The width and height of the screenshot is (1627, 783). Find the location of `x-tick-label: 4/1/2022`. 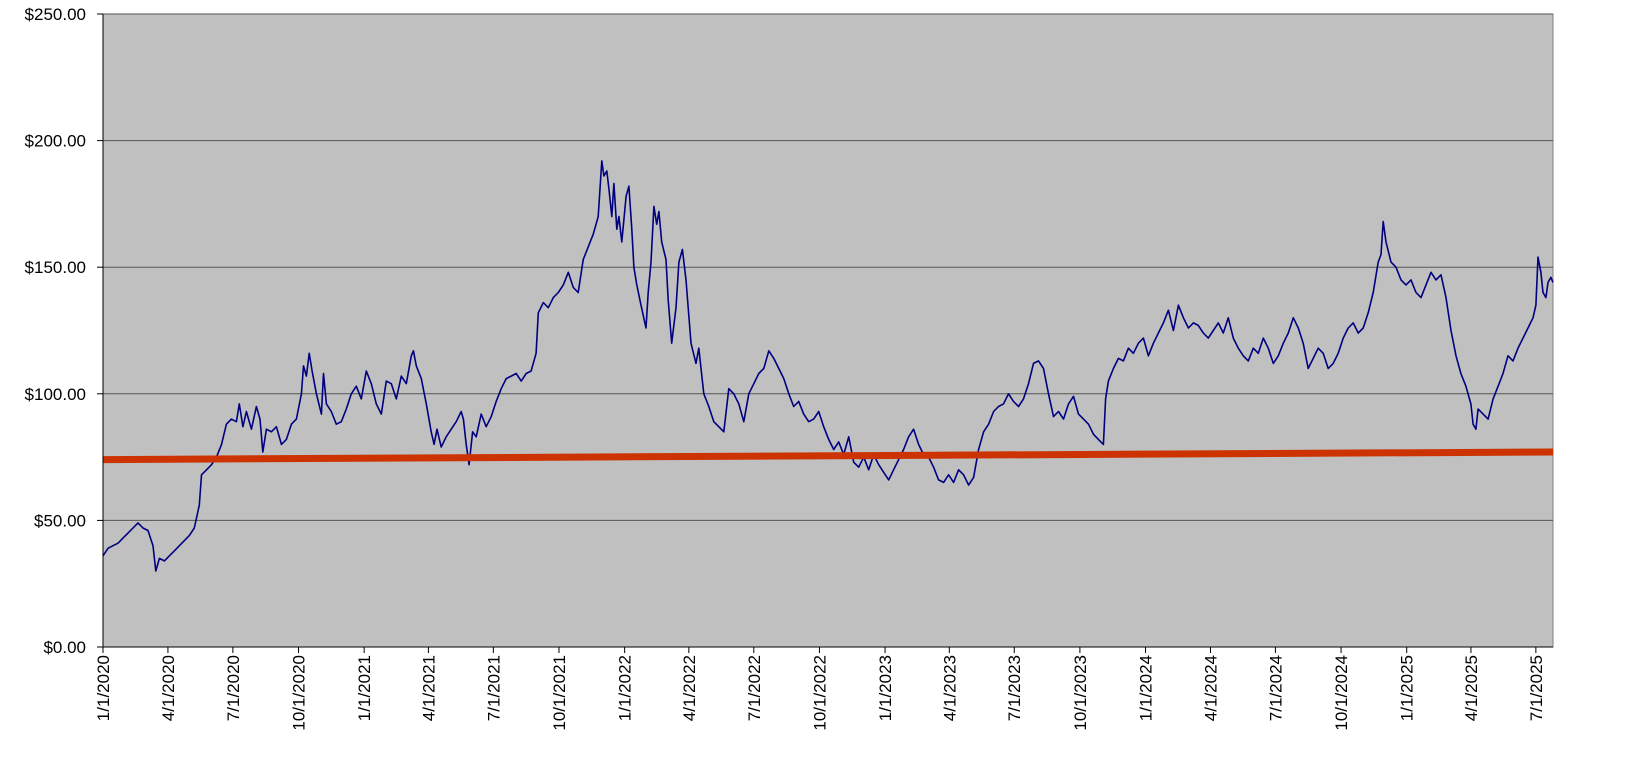

x-tick-label: 4/1/2022 is located at coordinates (689, 688).